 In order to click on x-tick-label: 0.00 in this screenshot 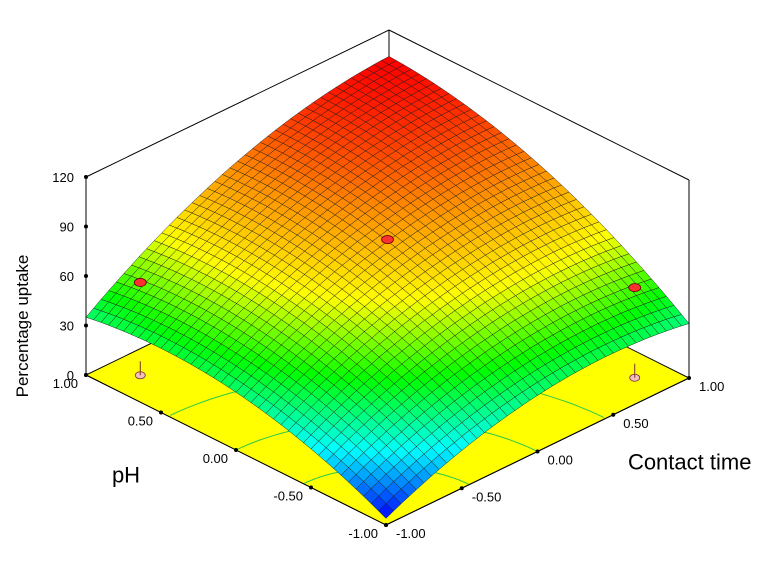, I will do `click(215, 458)`.